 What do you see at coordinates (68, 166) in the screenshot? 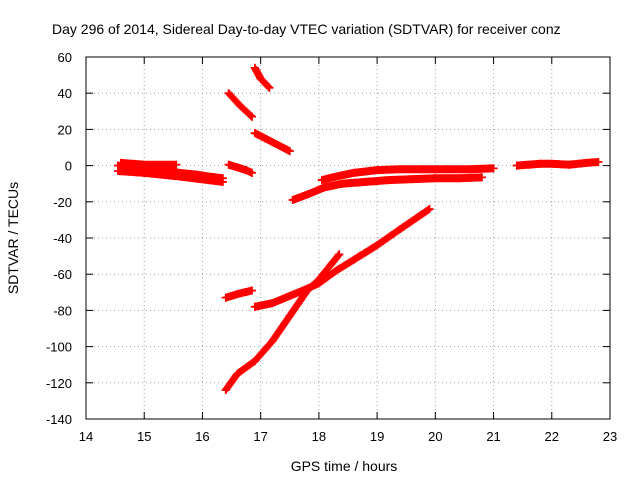
I see `y-tick-label: 0` at bounding box center [68, 166].